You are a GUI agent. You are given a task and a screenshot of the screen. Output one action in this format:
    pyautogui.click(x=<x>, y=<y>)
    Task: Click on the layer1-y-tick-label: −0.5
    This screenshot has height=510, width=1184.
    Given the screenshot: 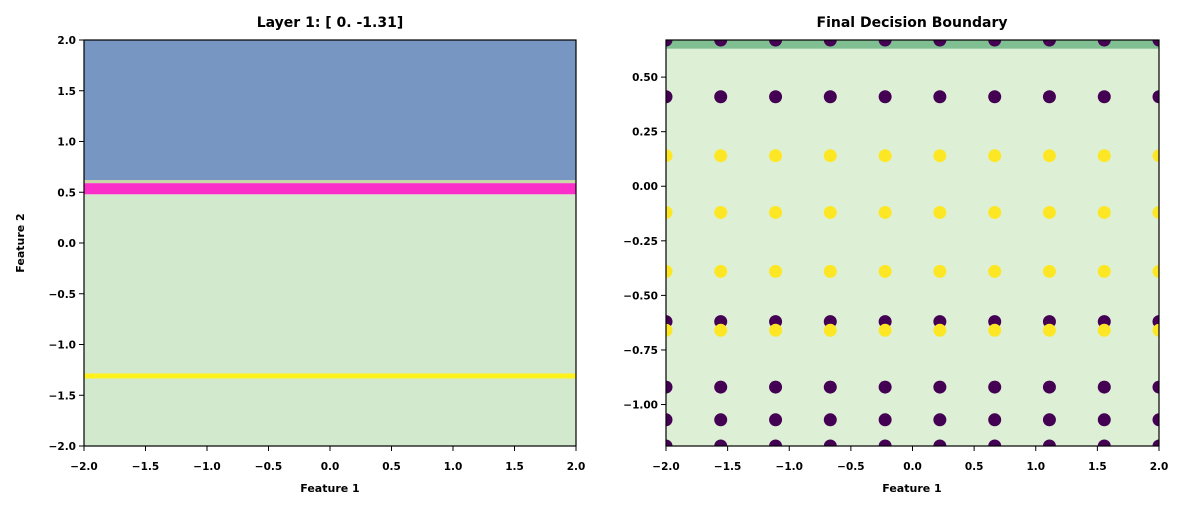 What is the action you would take?
    pyautogui.click(x=62, y=295)
    